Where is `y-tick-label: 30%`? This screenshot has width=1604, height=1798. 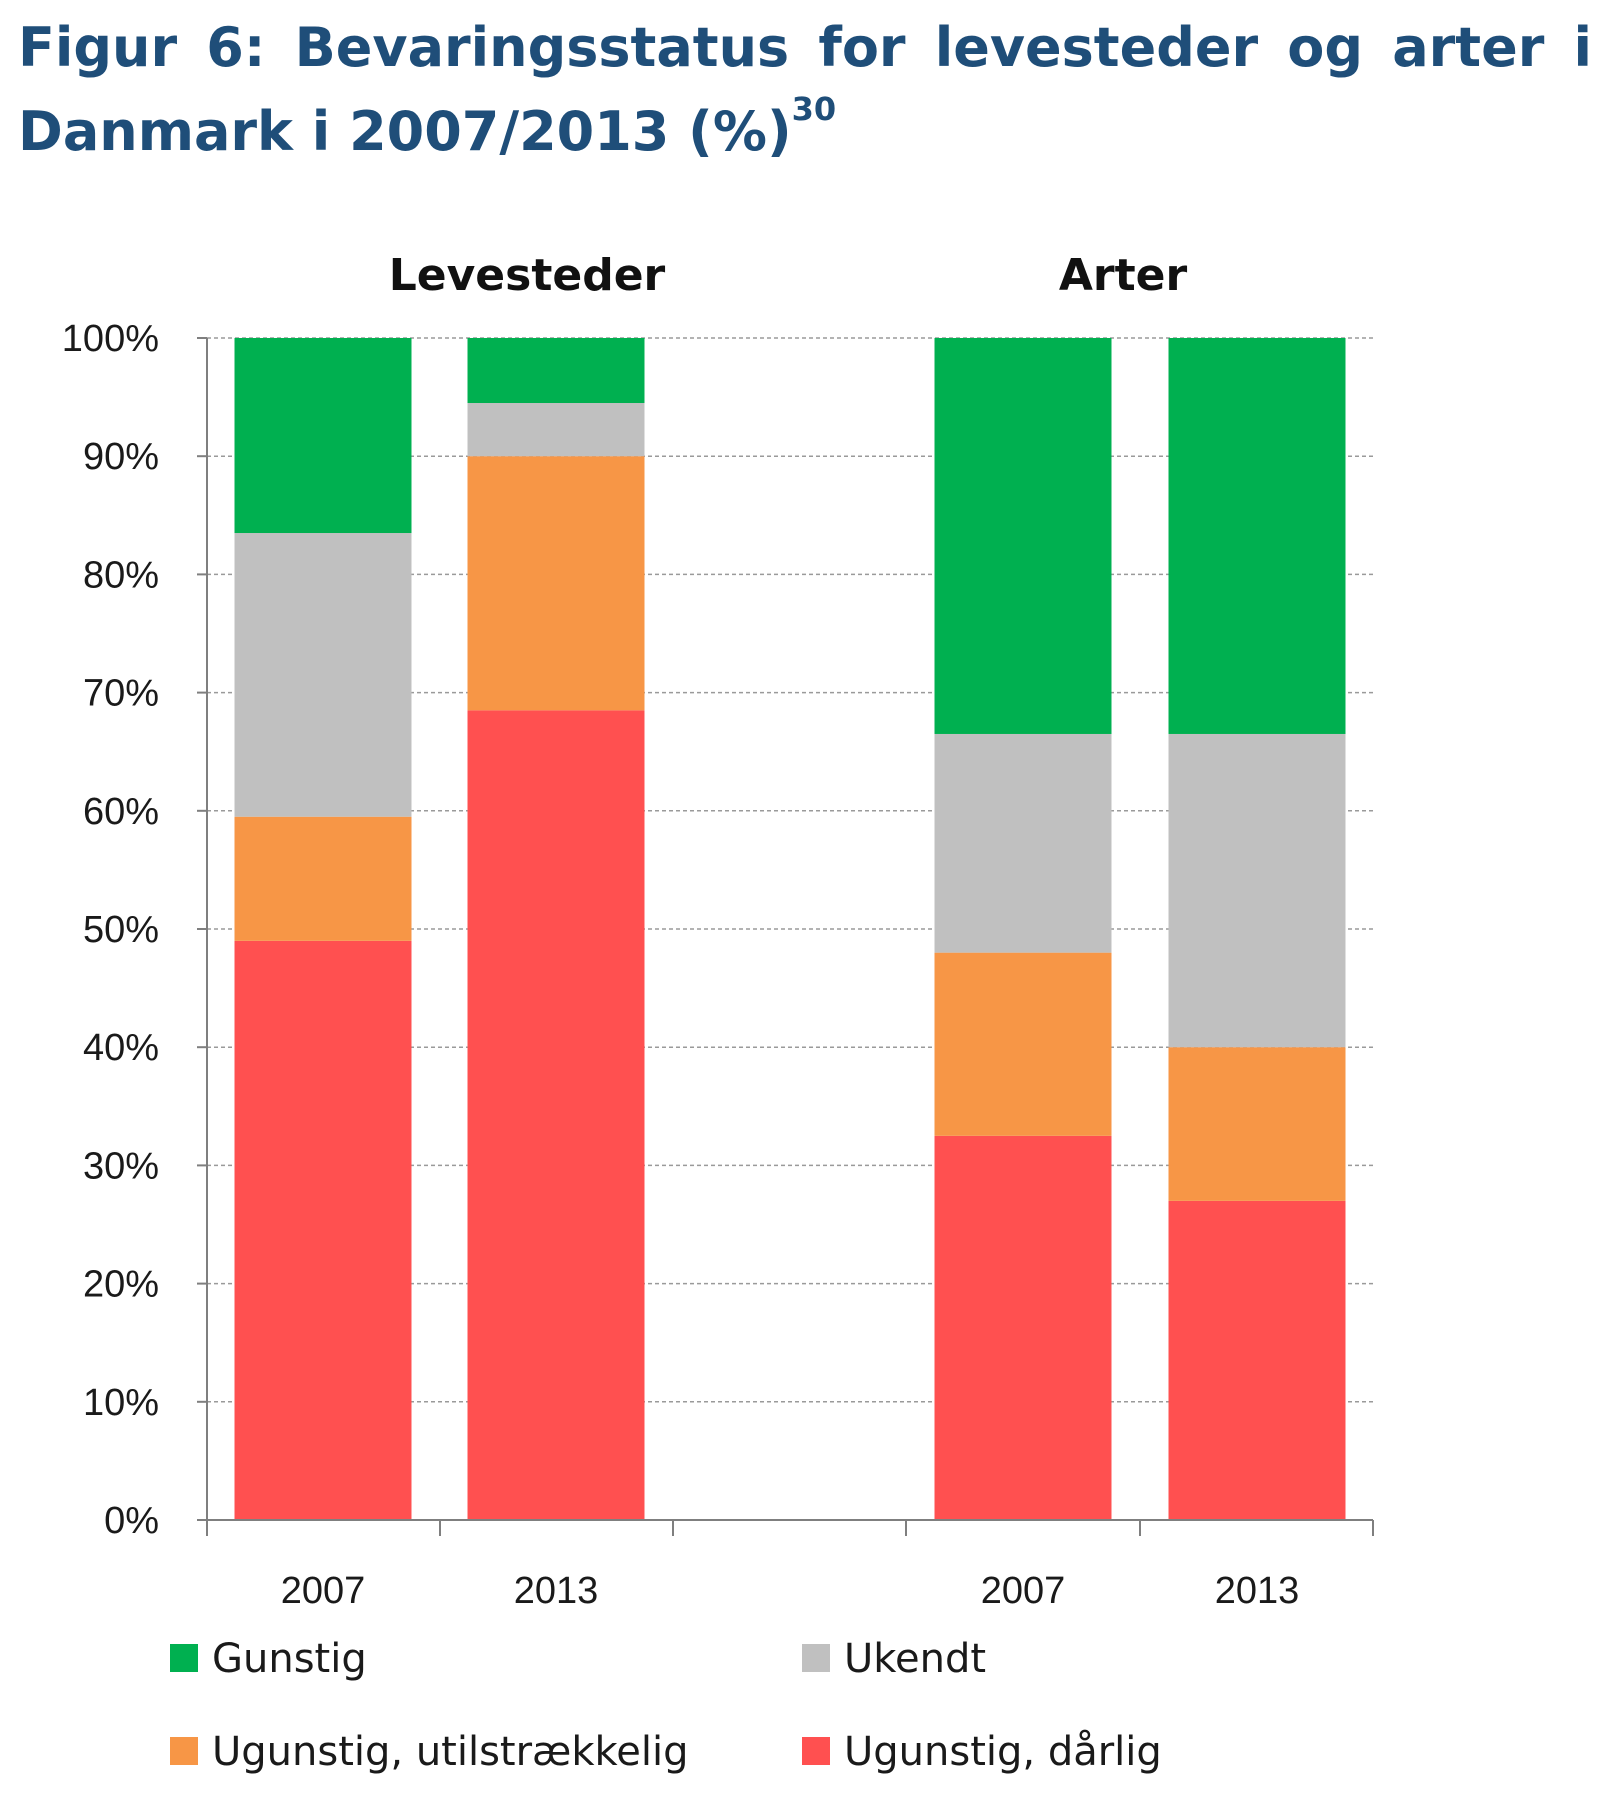 y-tick-label: 30% is located at coordinates (121, 1166).